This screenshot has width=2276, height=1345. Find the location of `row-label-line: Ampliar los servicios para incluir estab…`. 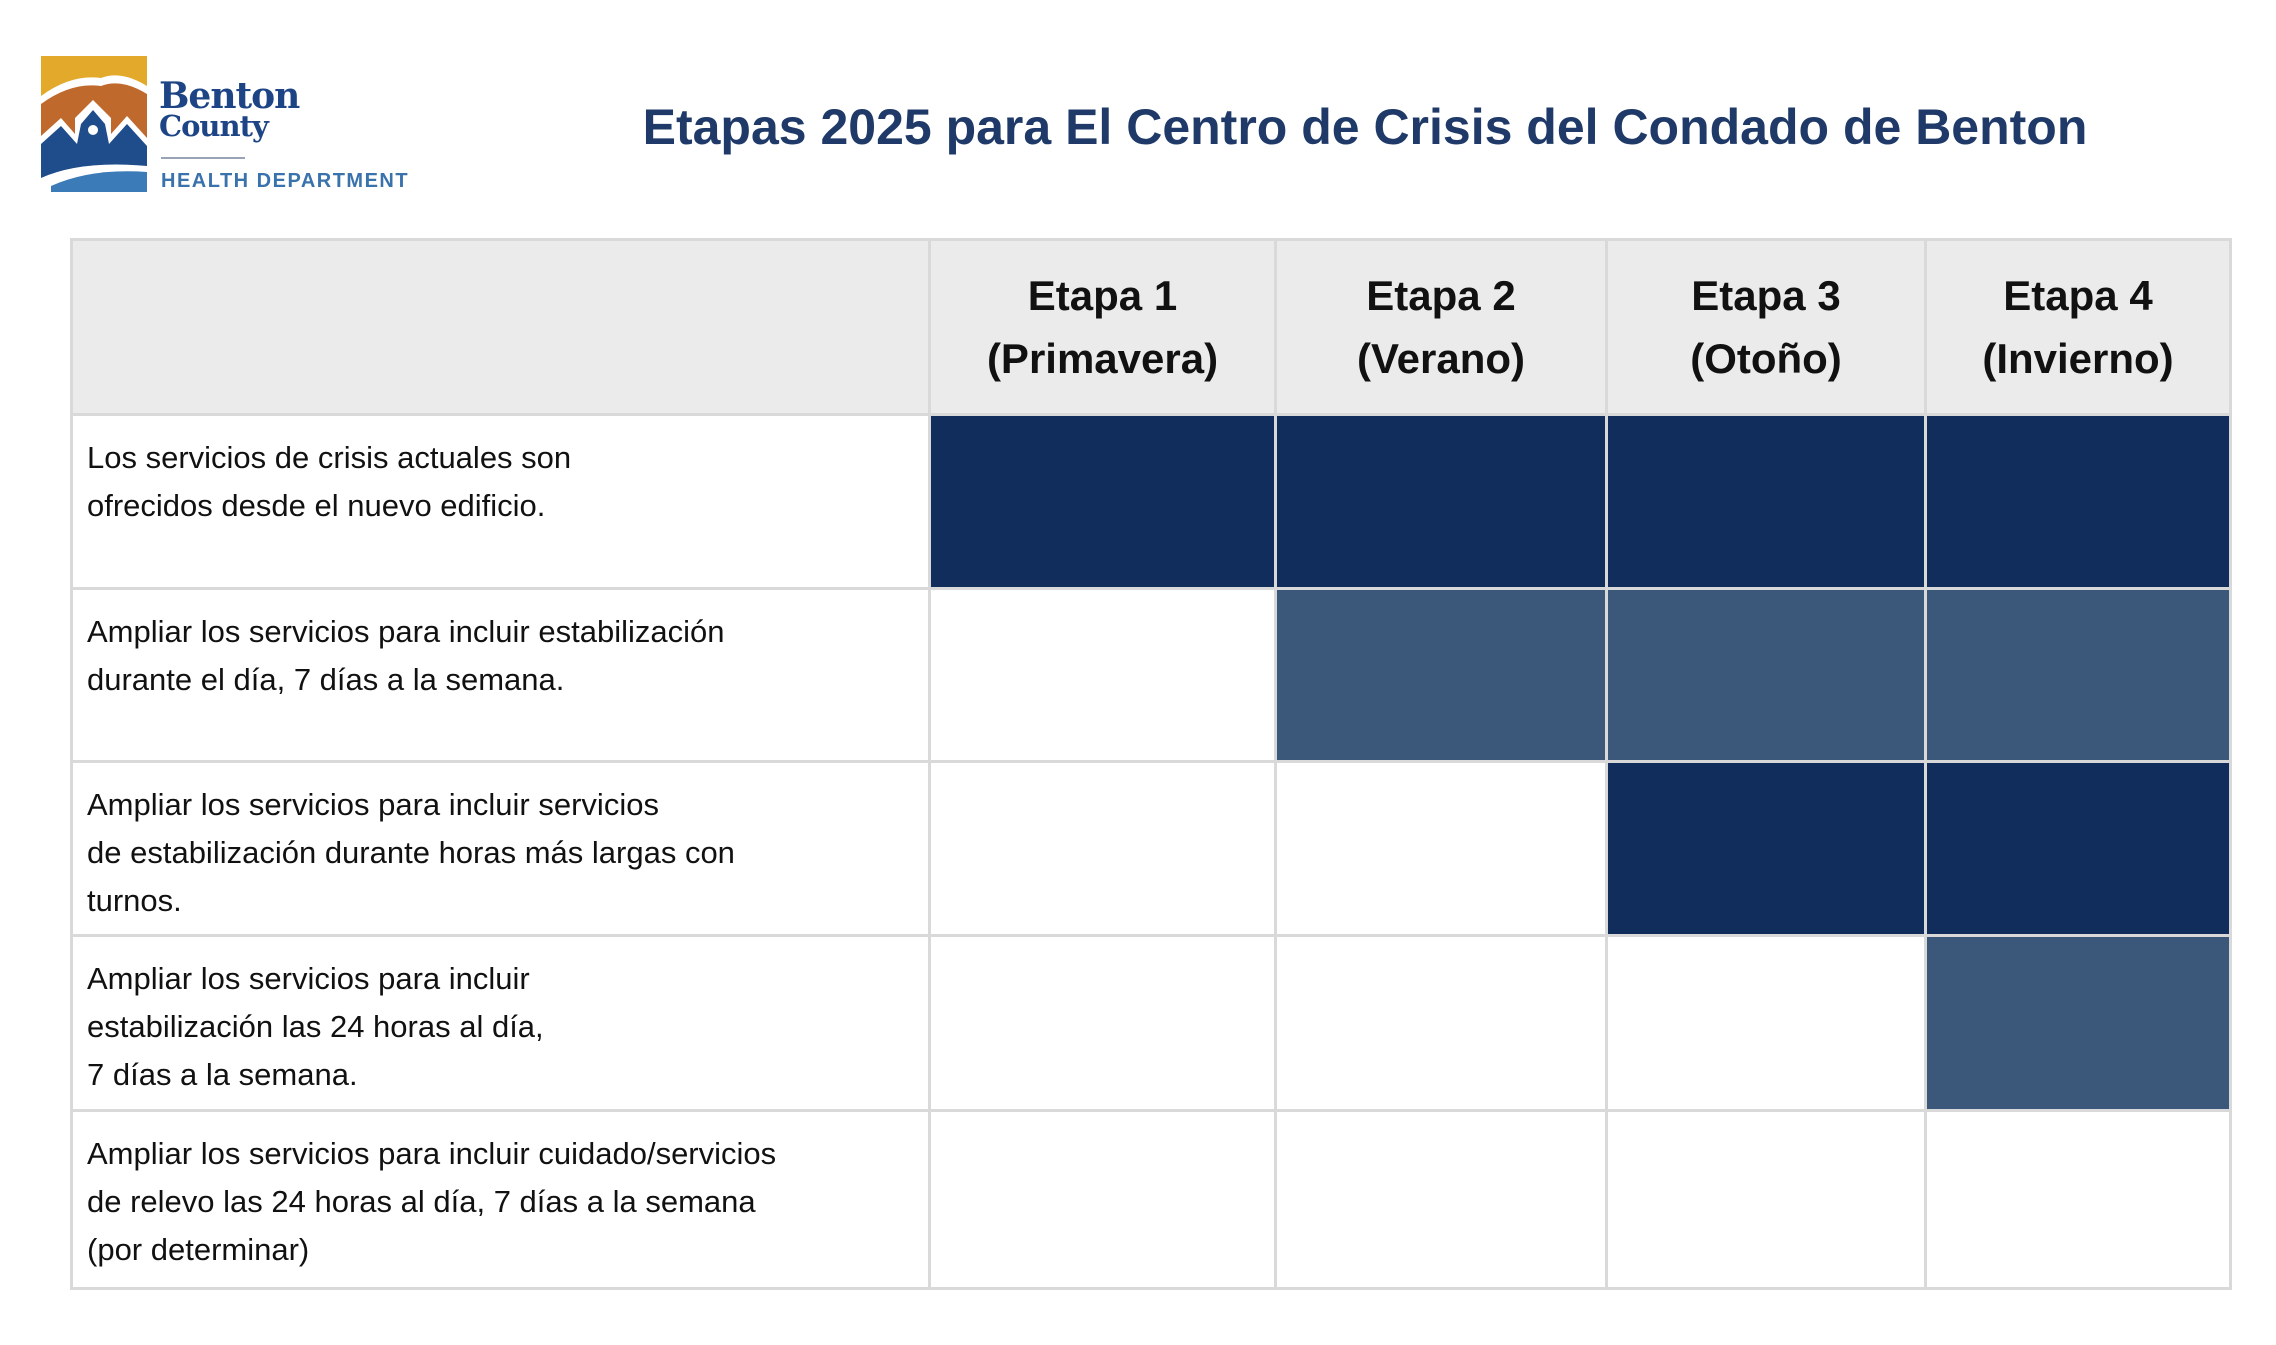

row-label-line: Ampliar los servicios para incluir estab… is located at coordinates (406, 632).